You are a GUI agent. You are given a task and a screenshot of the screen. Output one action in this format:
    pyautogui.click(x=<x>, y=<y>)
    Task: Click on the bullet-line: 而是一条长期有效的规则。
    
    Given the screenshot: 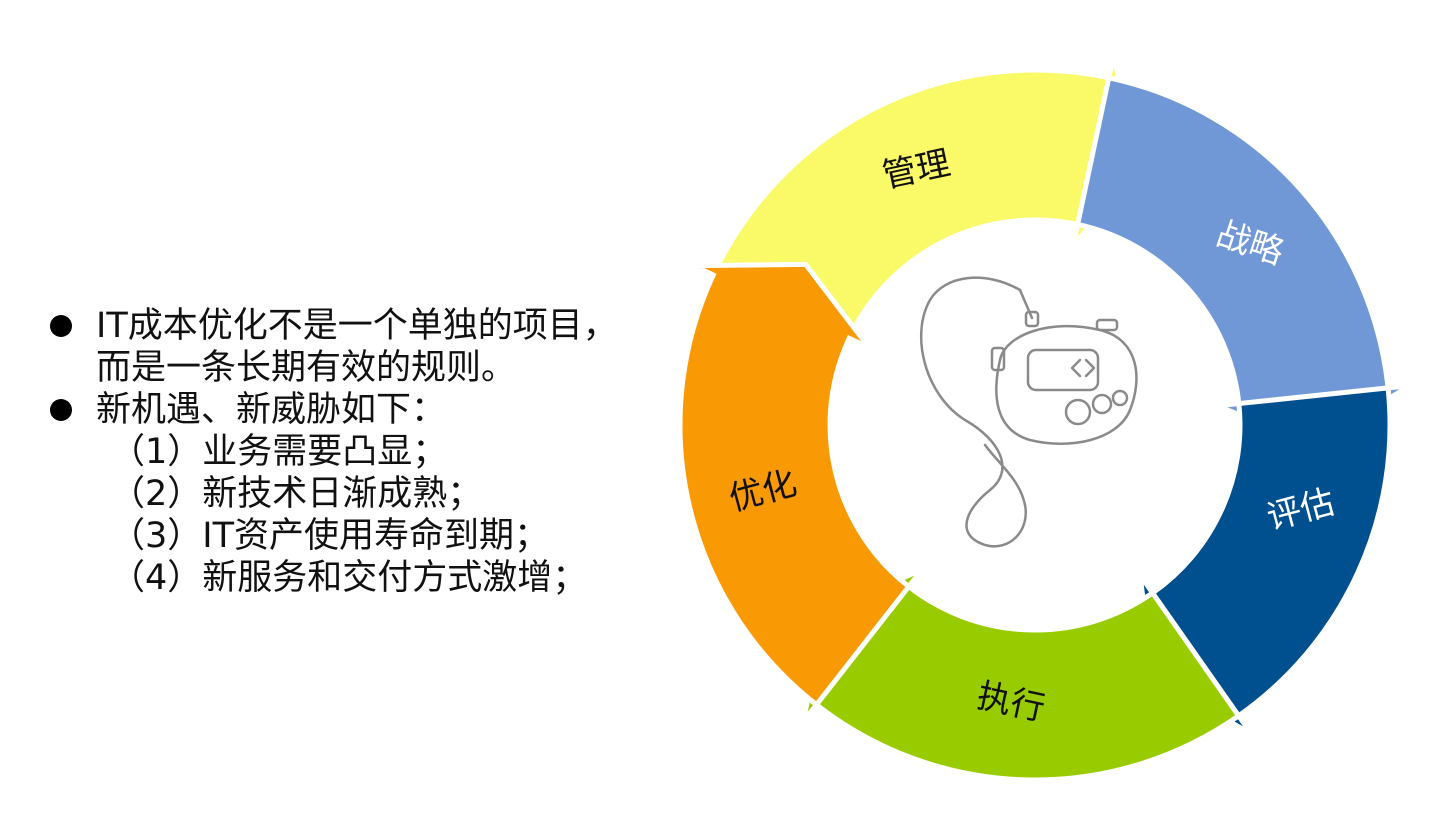 What is the action you would take?
    pyautogui.click(x=306, y=368)
    